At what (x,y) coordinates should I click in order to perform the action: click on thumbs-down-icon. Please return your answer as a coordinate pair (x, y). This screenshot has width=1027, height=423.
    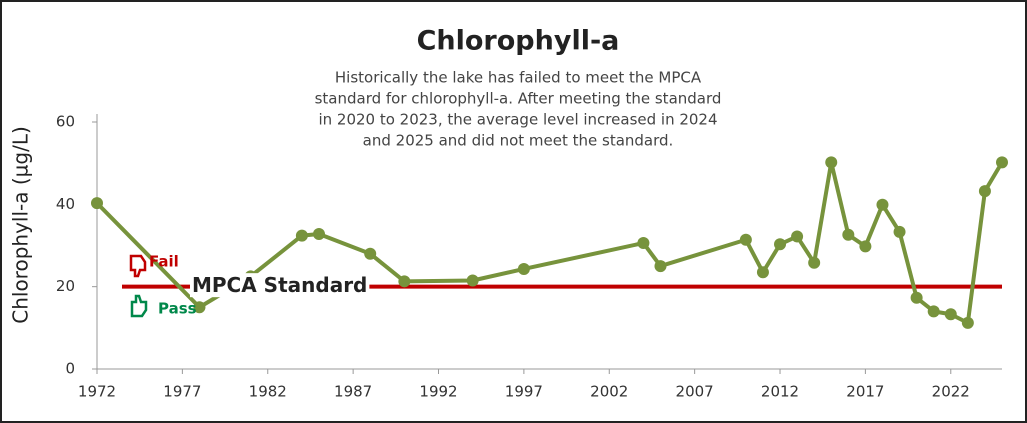
    Looking at the image, I should click on (138, 266).